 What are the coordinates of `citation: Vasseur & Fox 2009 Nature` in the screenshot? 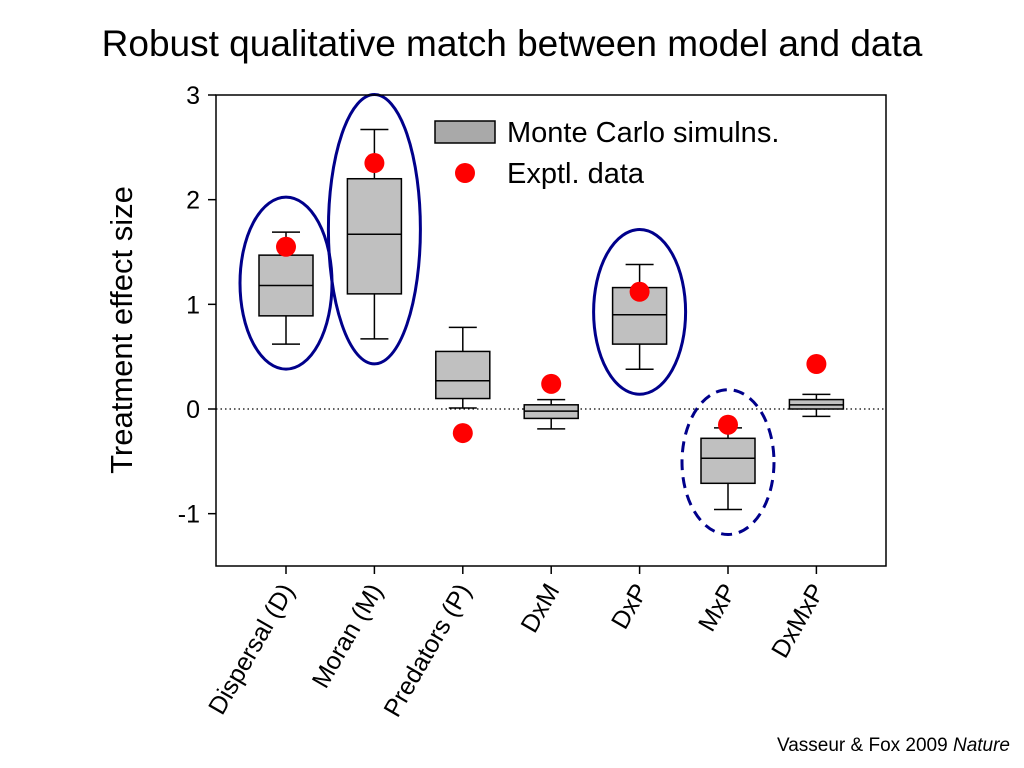 It's located at (893, 746).